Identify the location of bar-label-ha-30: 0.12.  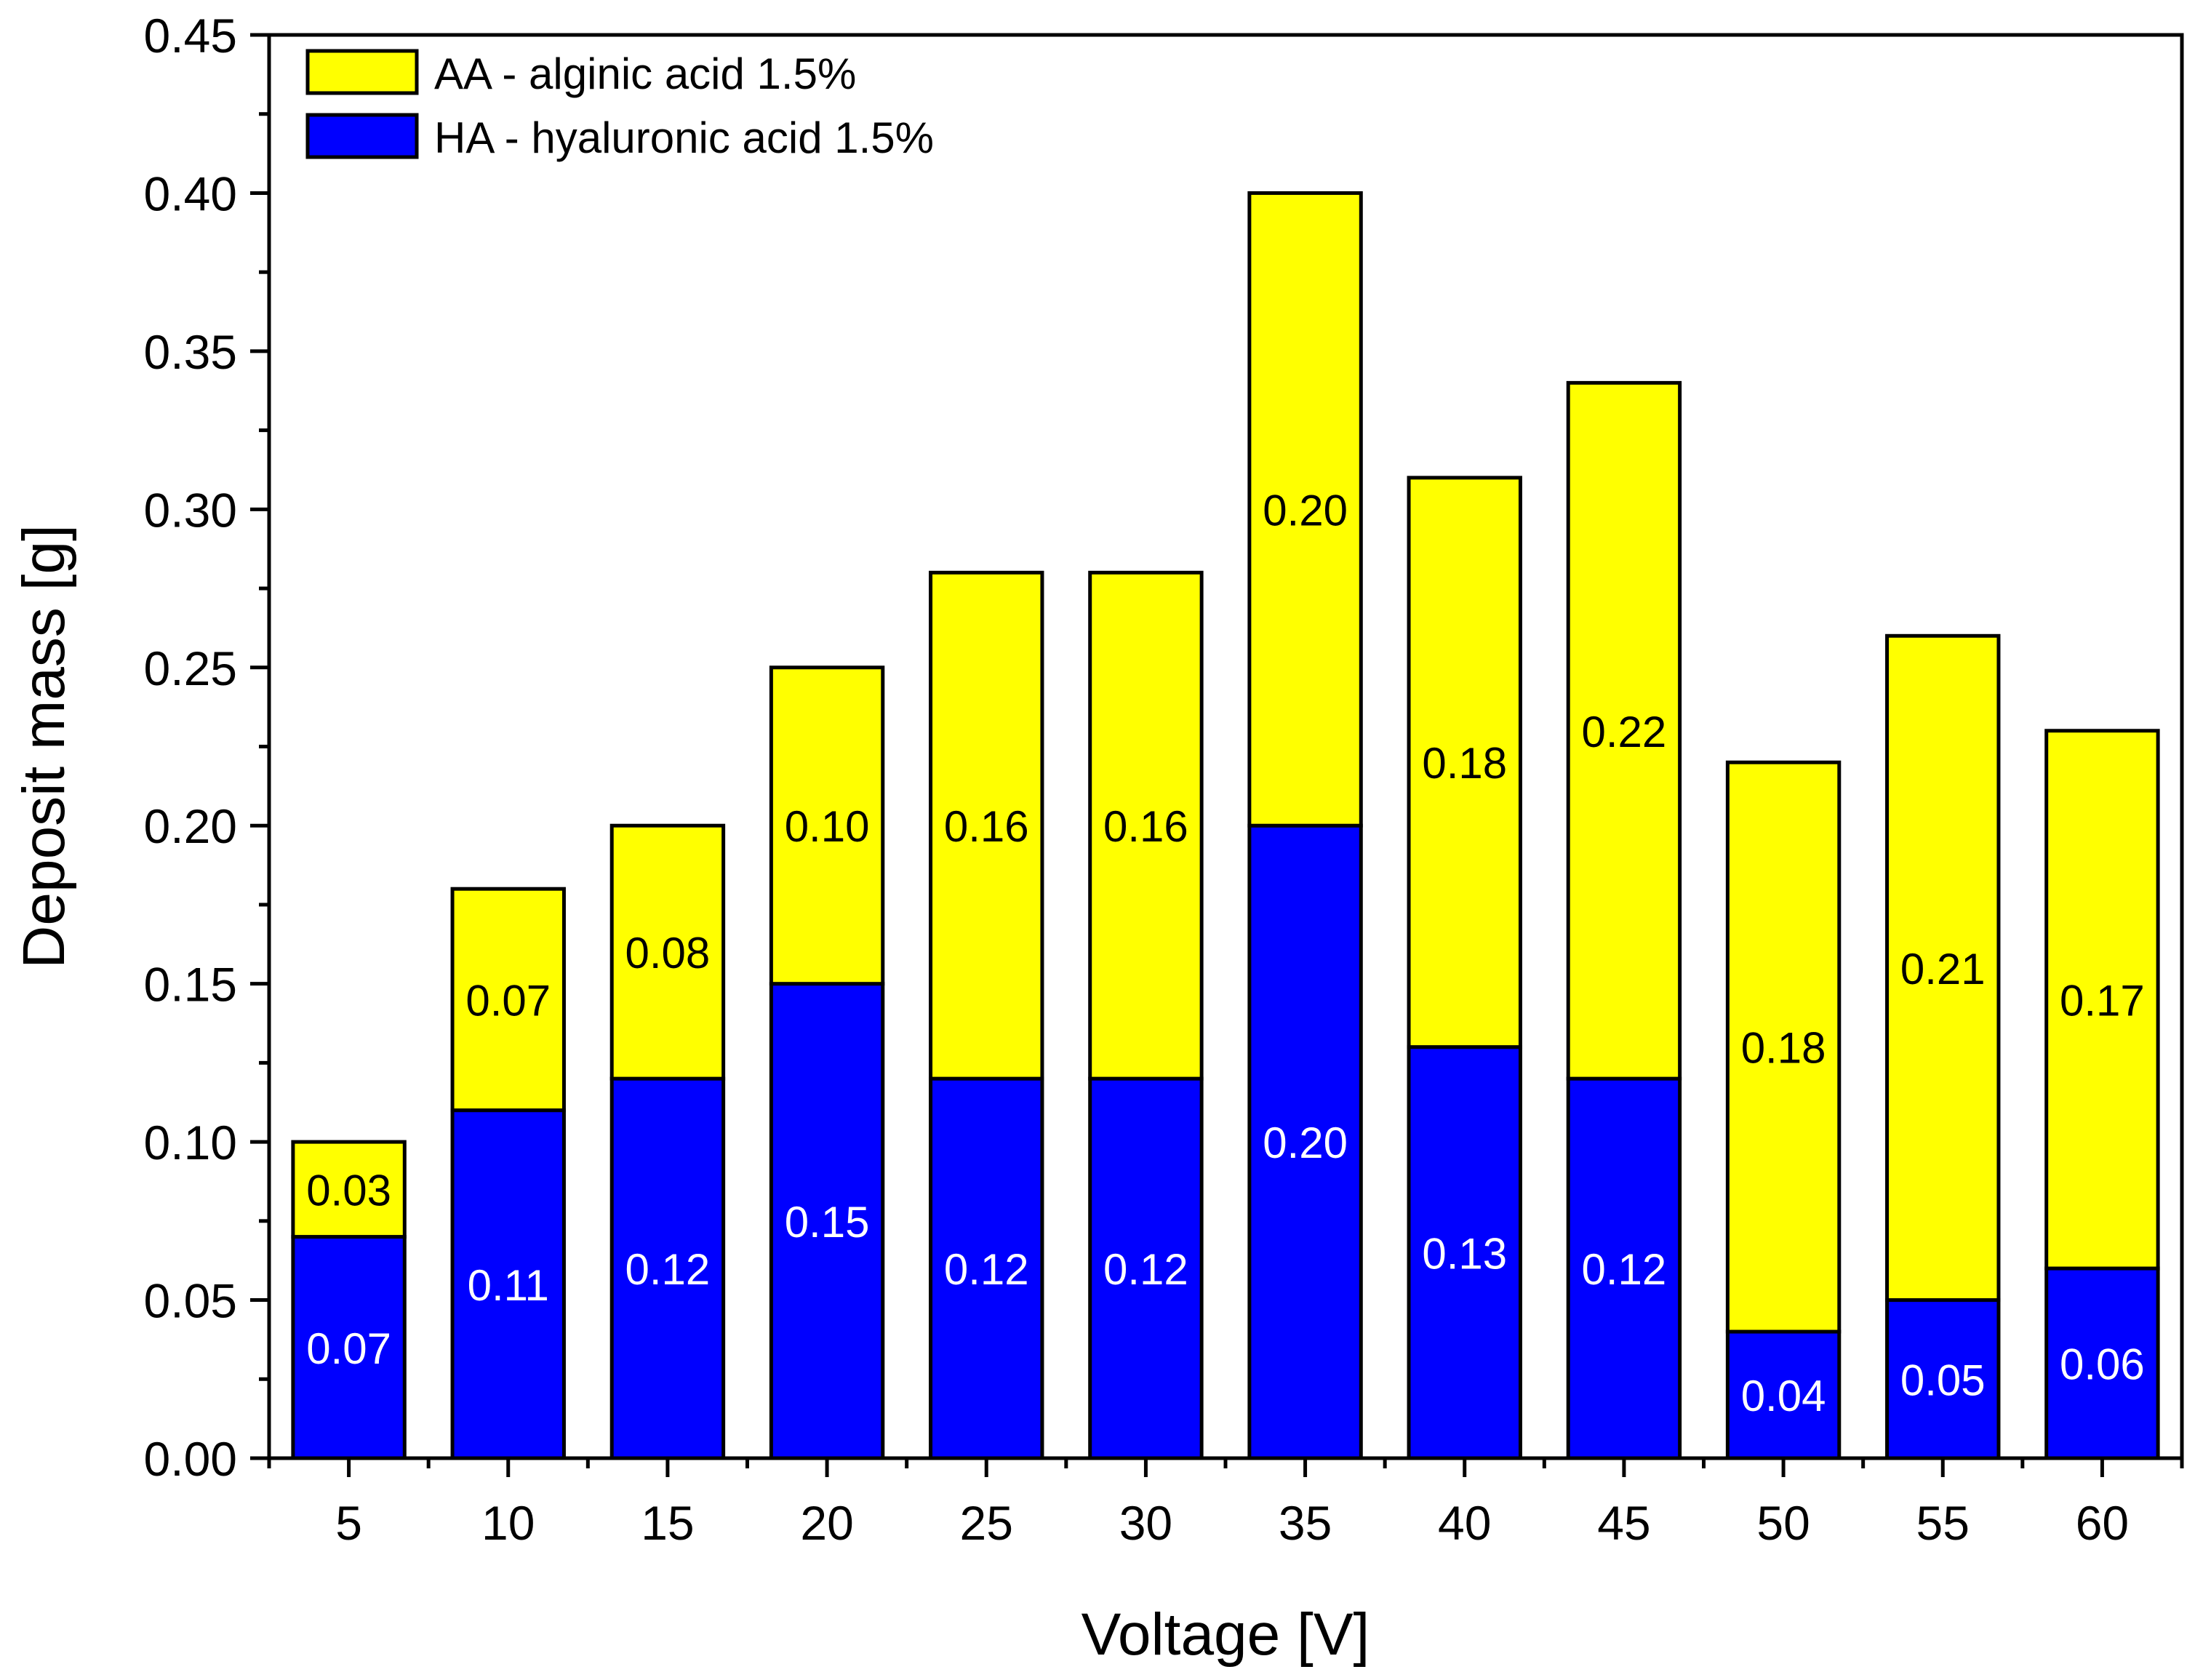
(1145, 1269).